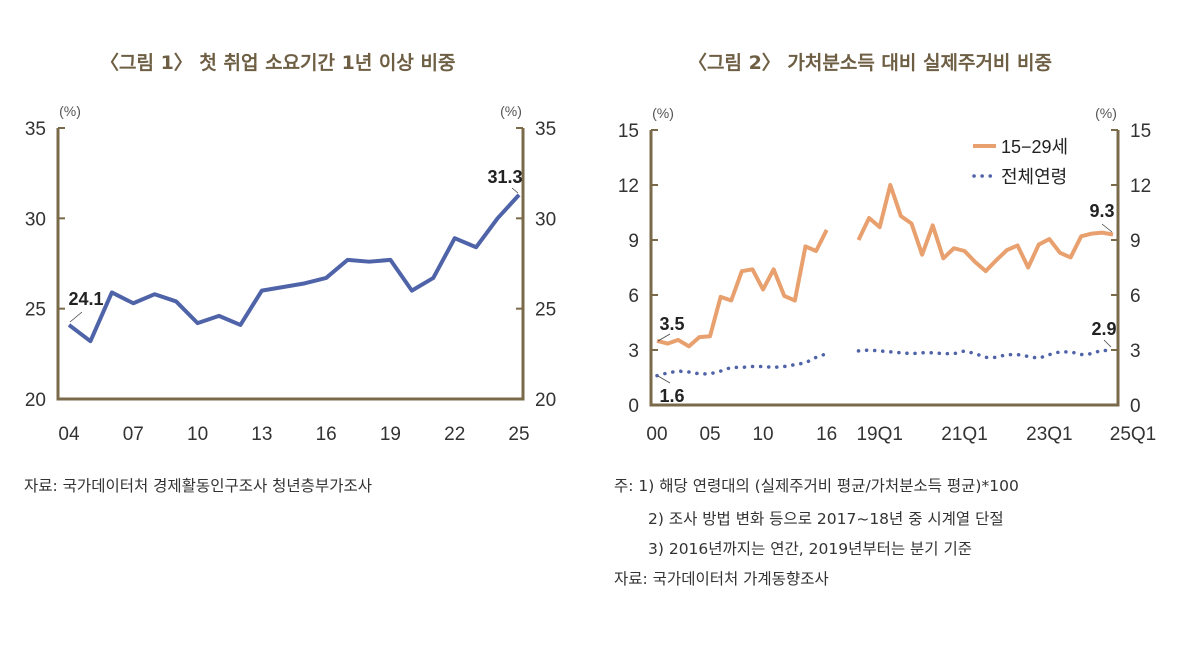 The image size is (1196, 646). What do you see at coordinates (664, 379) in the screenshot?
I see `chart2-annotation-all-start-leader` at bounding box center [664, 379].